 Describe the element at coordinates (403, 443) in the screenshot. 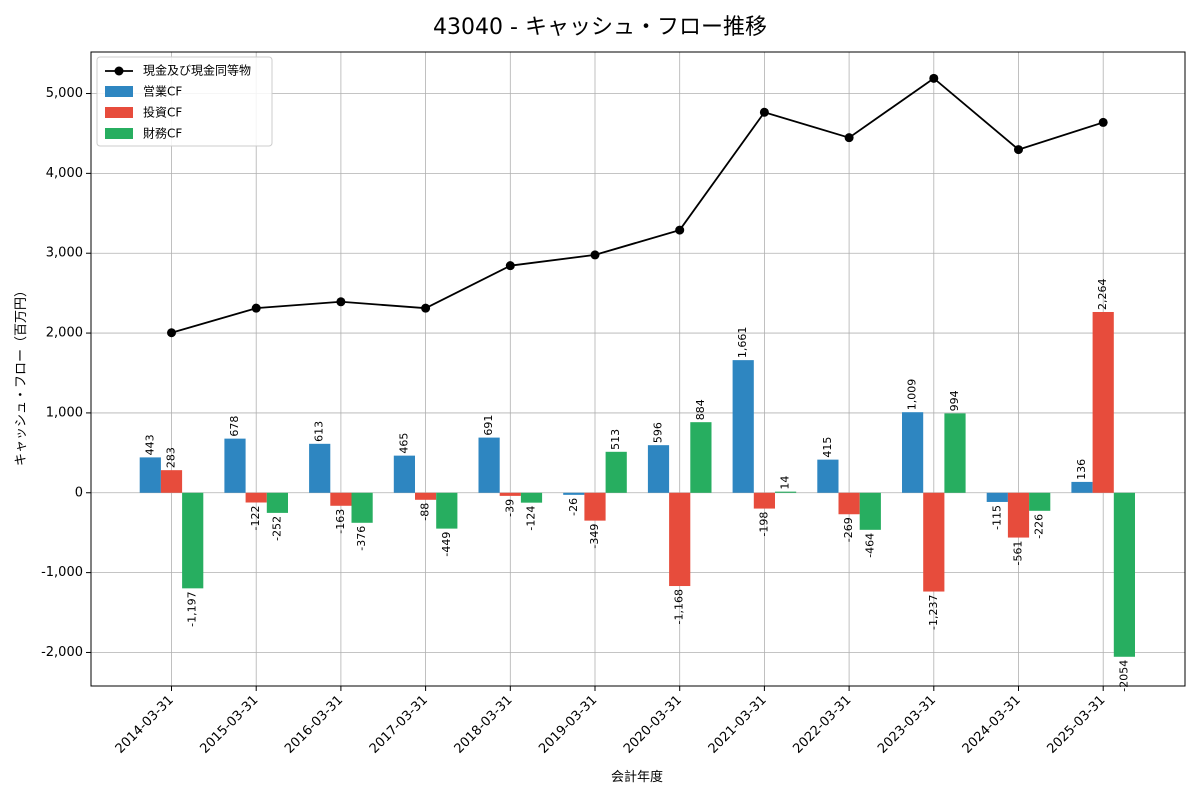

I see `data-label: 465` at that location.